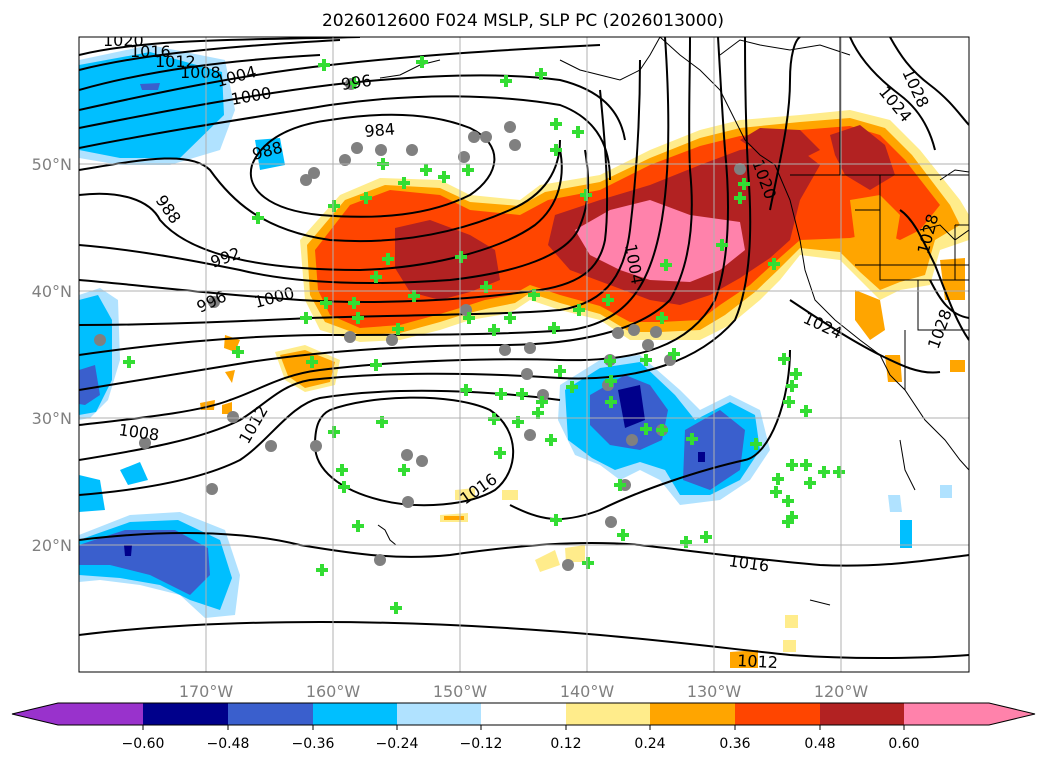 The width and height of the screenshot is (1047, 765). What do you see at coordinates (649, 744) in the screenshot?
I see `colorbar-tick-label: 0.24` at bounding box center [649, 744].